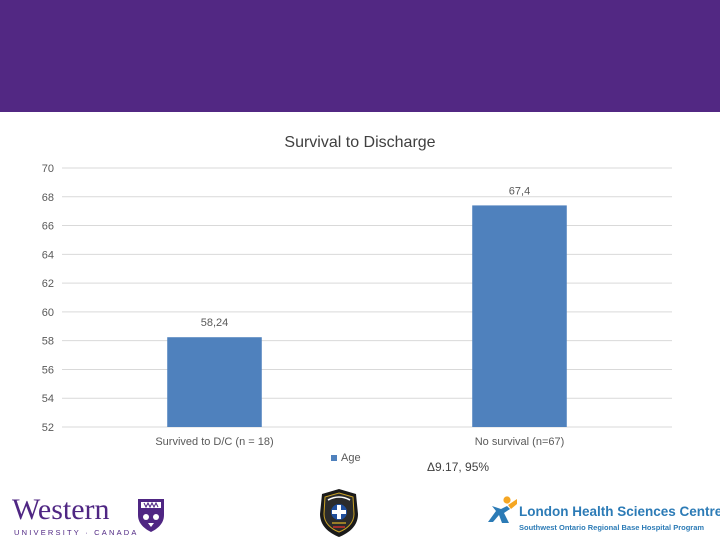  Describe the element at coordinates (48, 198) in the screenshot. I see `y-tick-label: 68` at that location.